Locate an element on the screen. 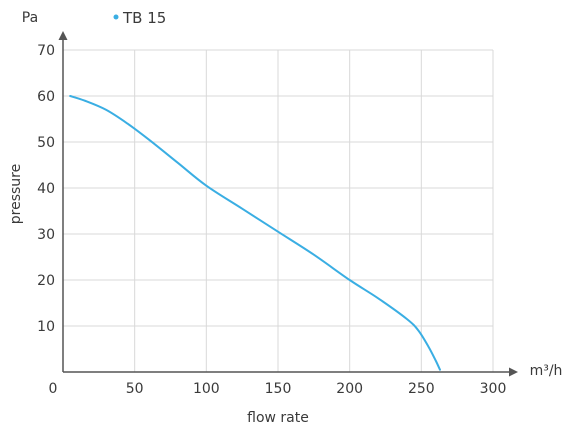 This screenshot has height=438, width=566. y-tick-label: 60 is located at coordinates (46, 97).